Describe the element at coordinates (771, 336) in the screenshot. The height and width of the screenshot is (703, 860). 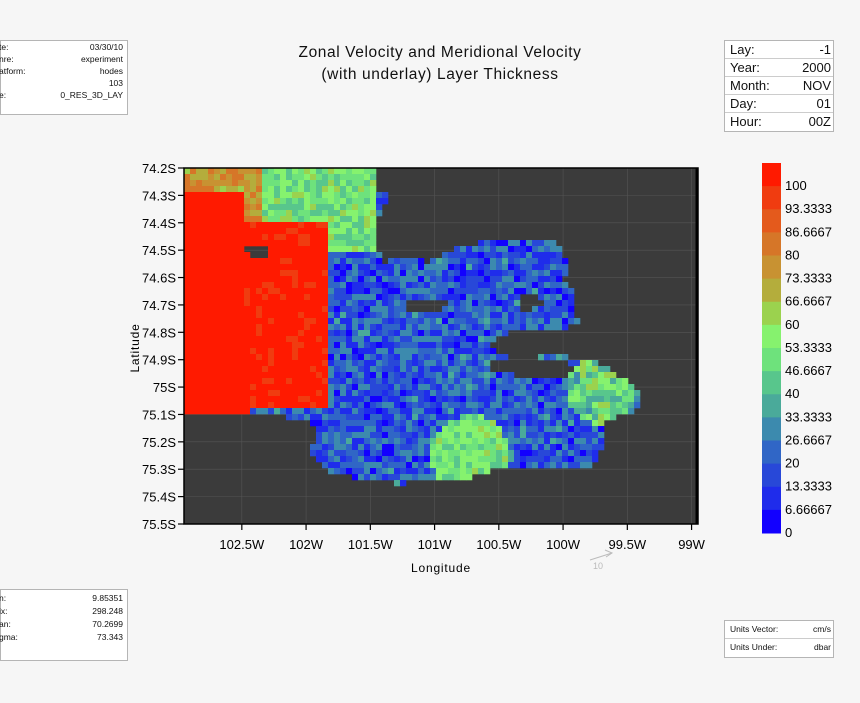
I see `colorbar-segment` at that location.